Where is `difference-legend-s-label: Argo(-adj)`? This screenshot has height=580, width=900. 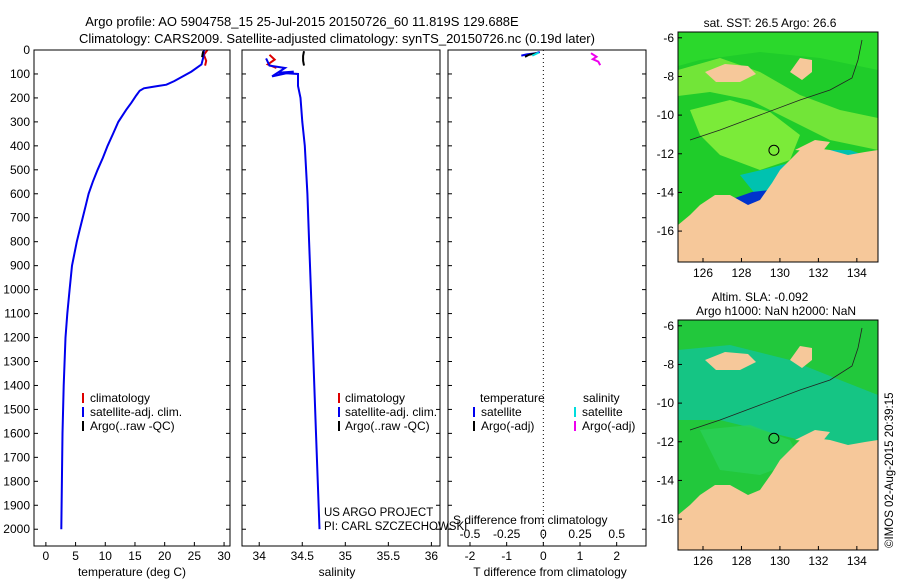
difference-legend-s-label: Argo(-adj) is located at coordinates (608, 426).